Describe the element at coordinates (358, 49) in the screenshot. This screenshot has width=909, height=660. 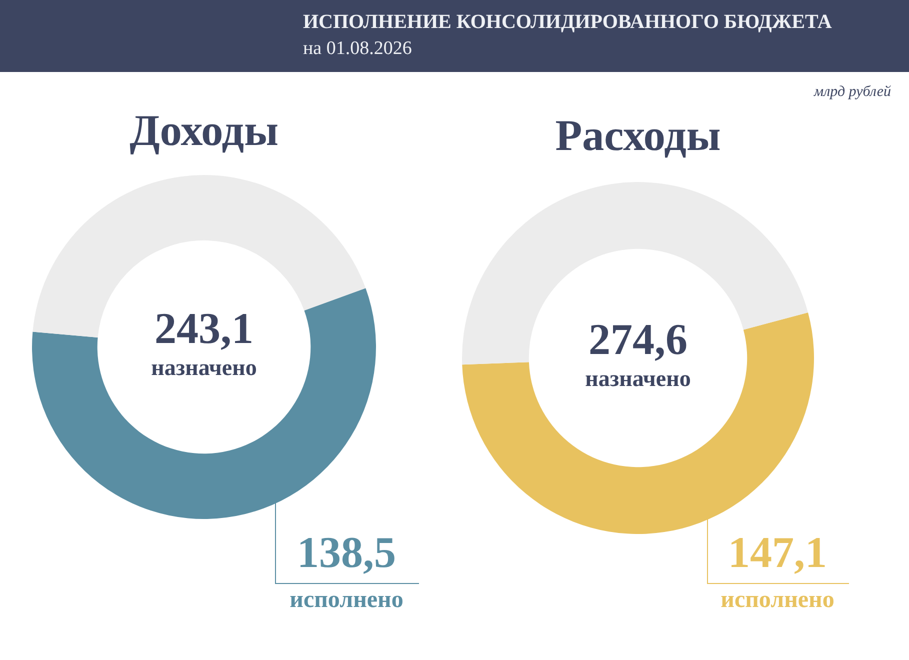
I see `text: на 01.08.2026` at that location.